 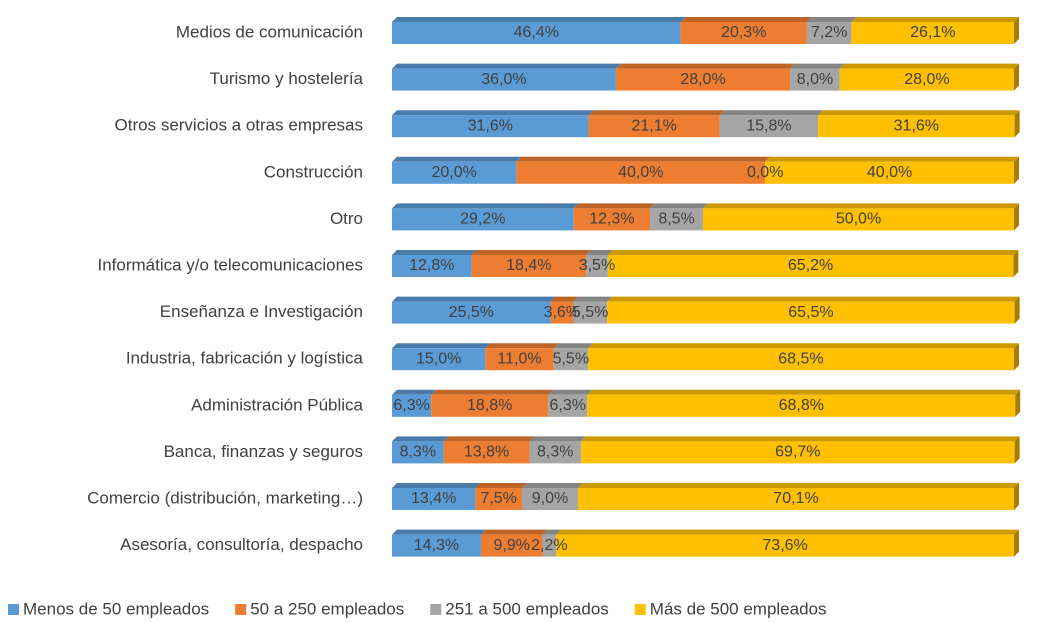 I want to click on data-label: 11,0%, so click(x=519, y=358).